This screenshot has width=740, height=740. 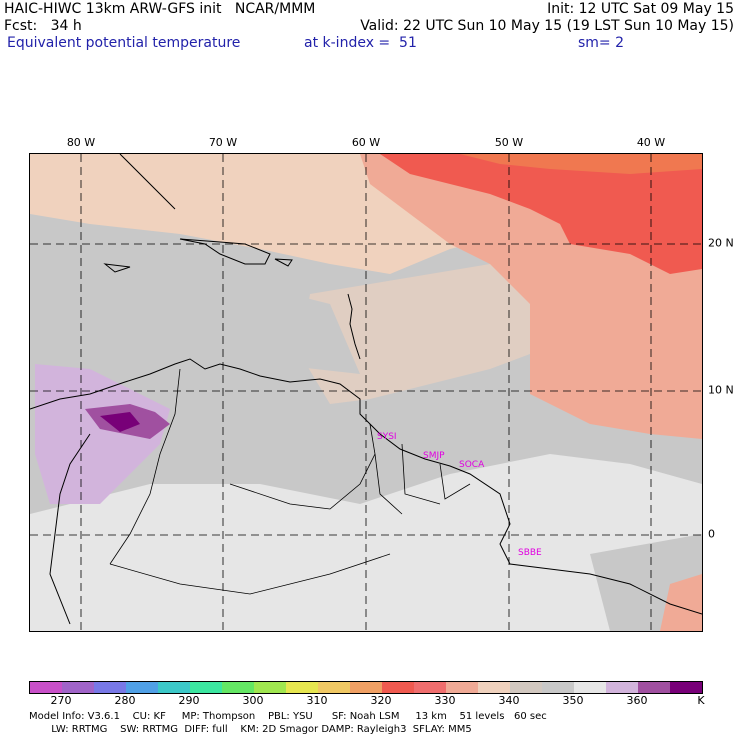 What do you see at coordinates (681, 602) in the screenshot?
I see `field-region-340k-se` at bounding box center [681, 602].